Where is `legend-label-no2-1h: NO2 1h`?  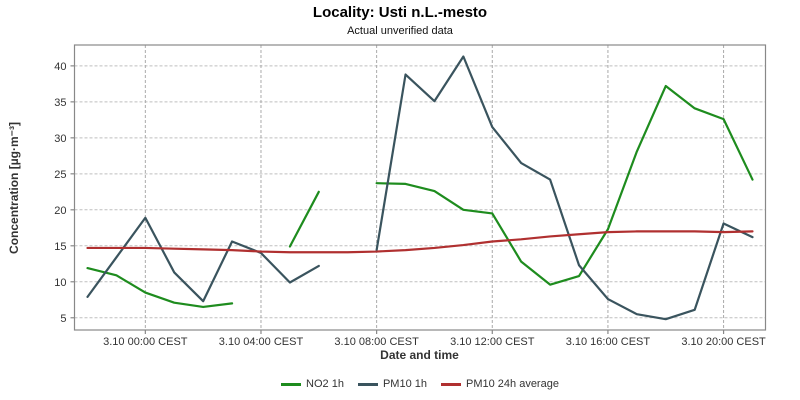 legend-label-no2-1h: NO2 1h is located at coordinates (325, 384).